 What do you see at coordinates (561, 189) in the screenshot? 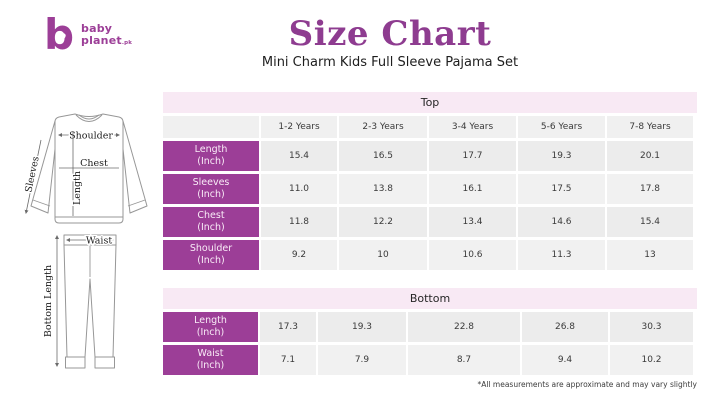
I see `value-cell: 17.5` at bounding box center [561, 189].